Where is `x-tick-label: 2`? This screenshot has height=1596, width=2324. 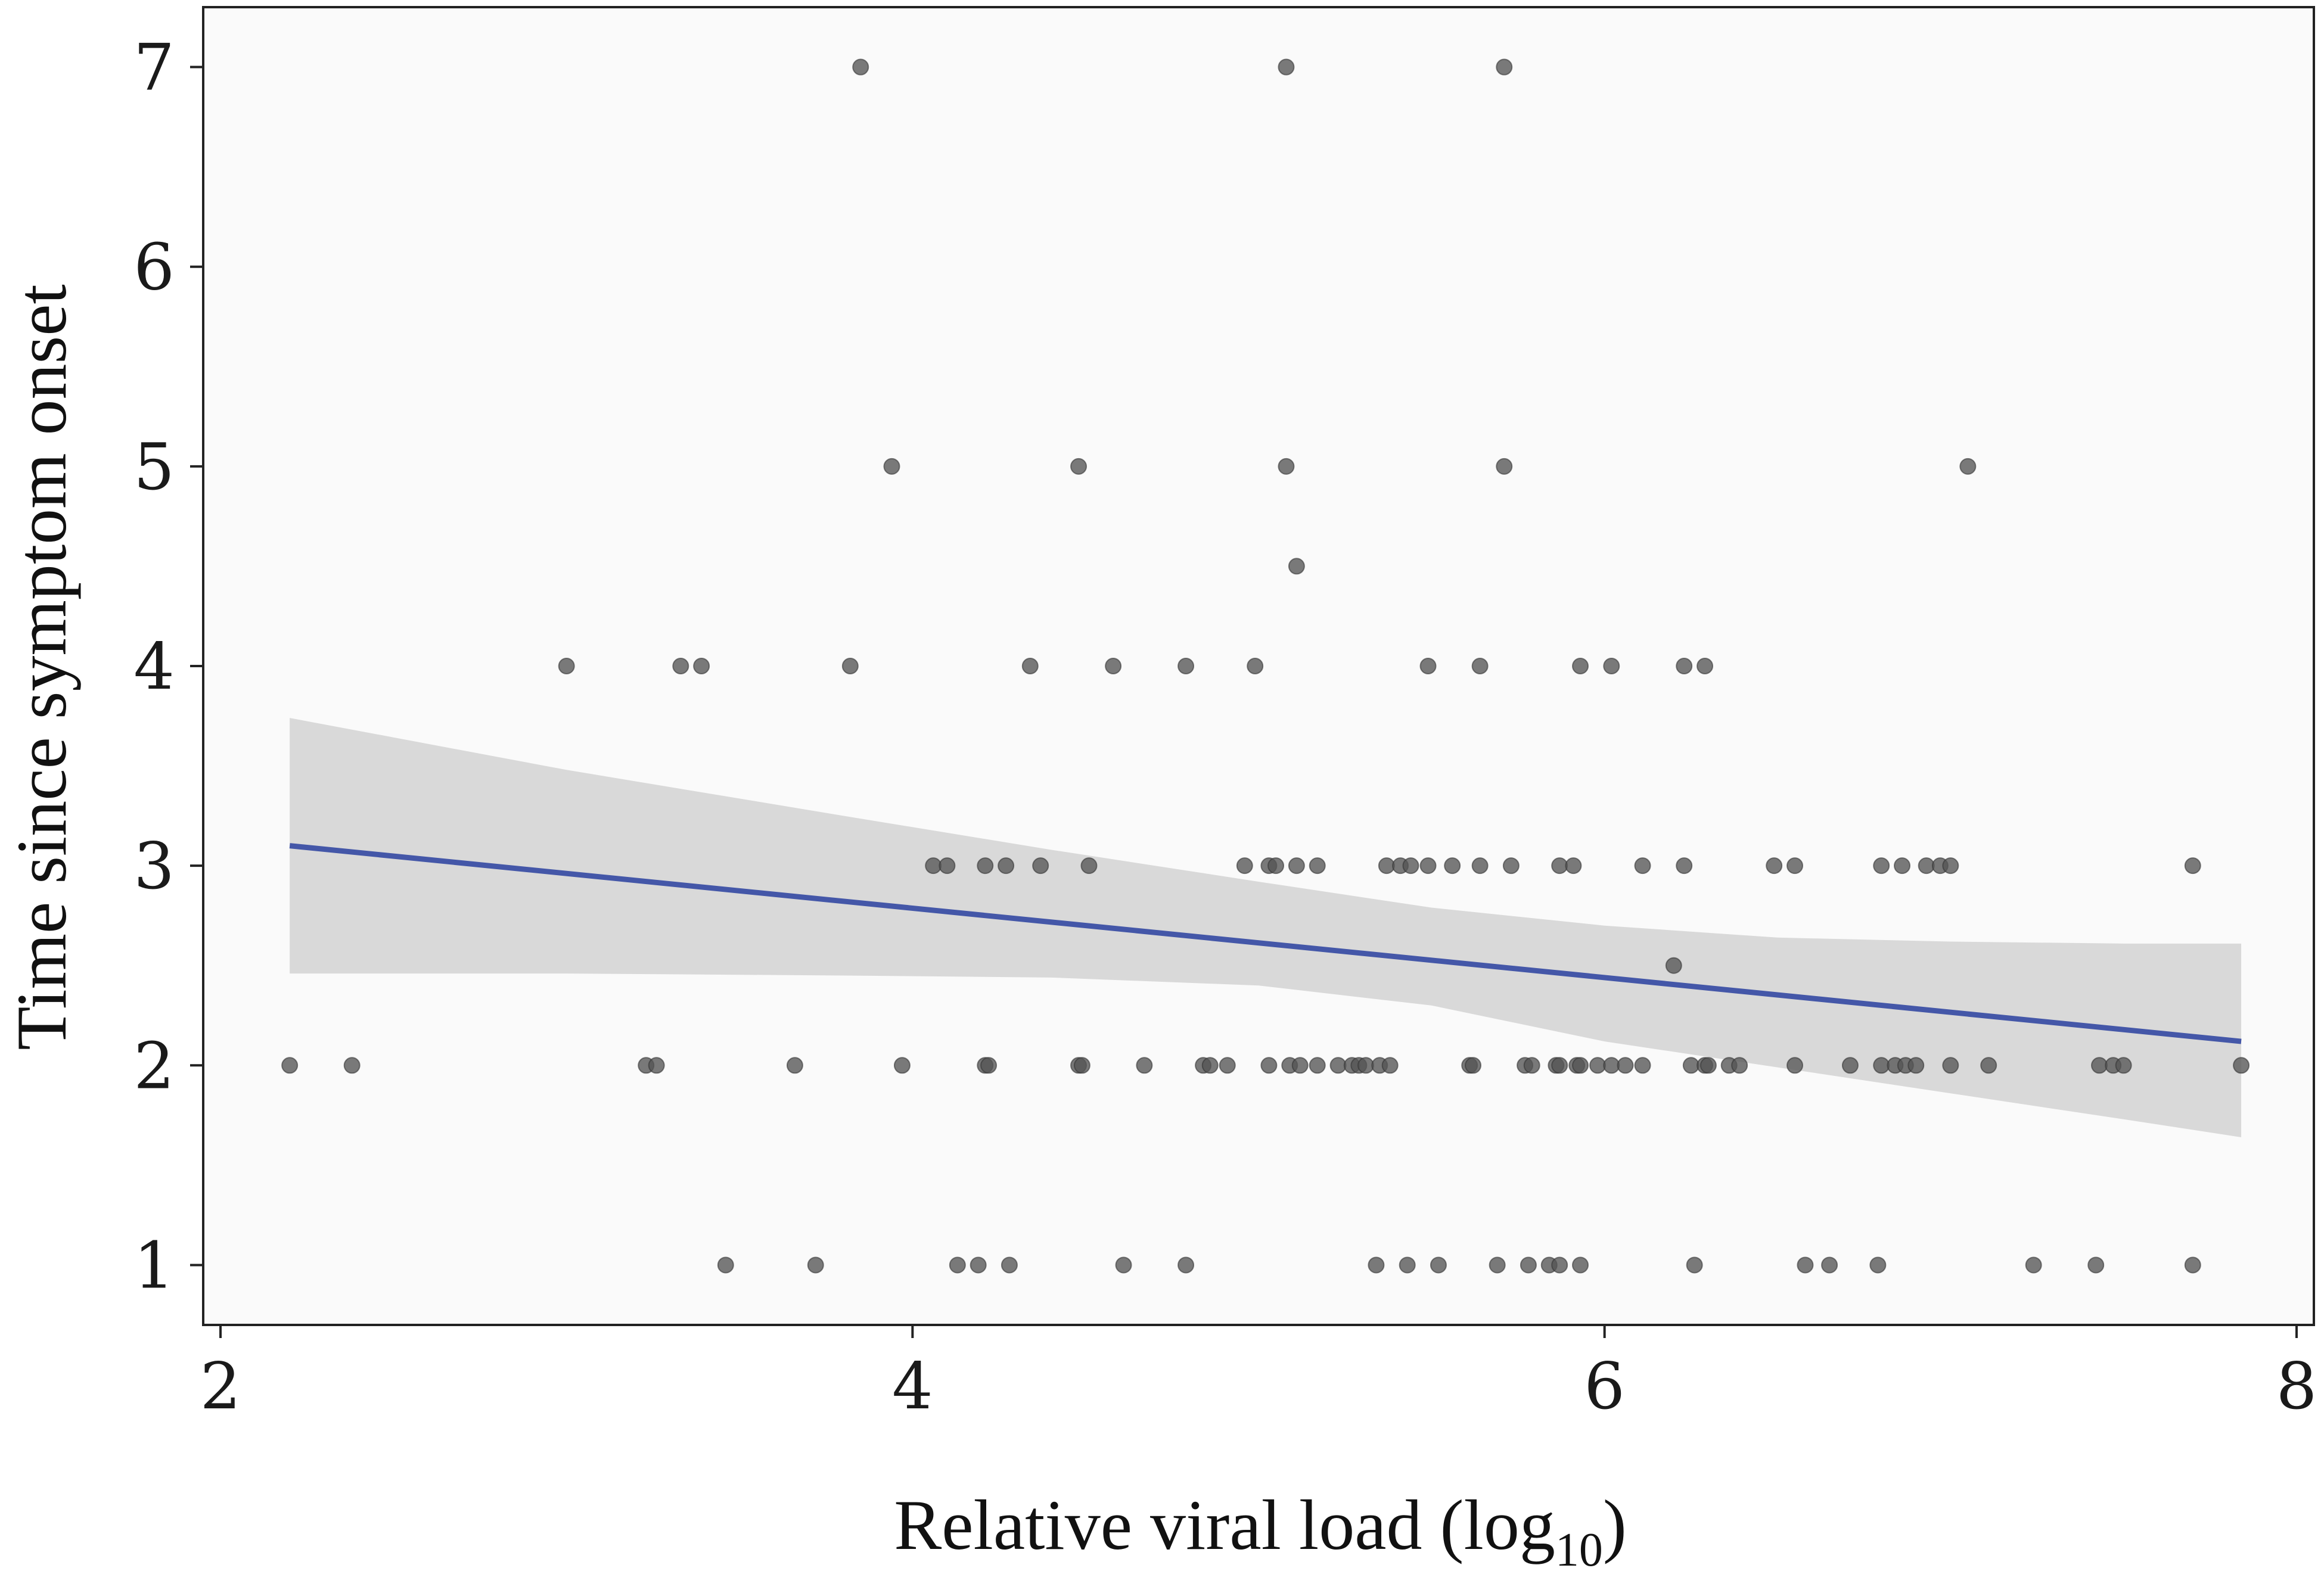 x-tick-label: 2 is located at coordinates (220, 1386).